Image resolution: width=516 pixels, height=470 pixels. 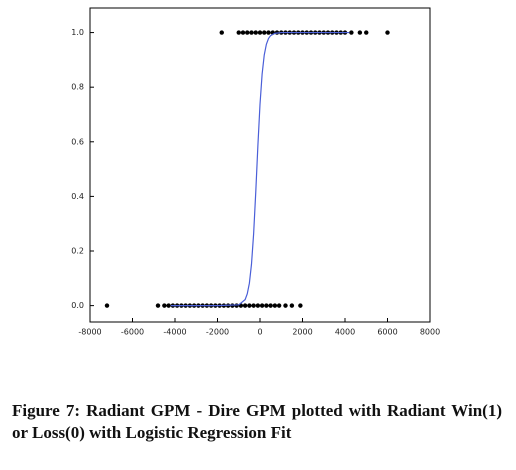 I want to click on x-tick-label: 8000, so click(x=430, y=332).